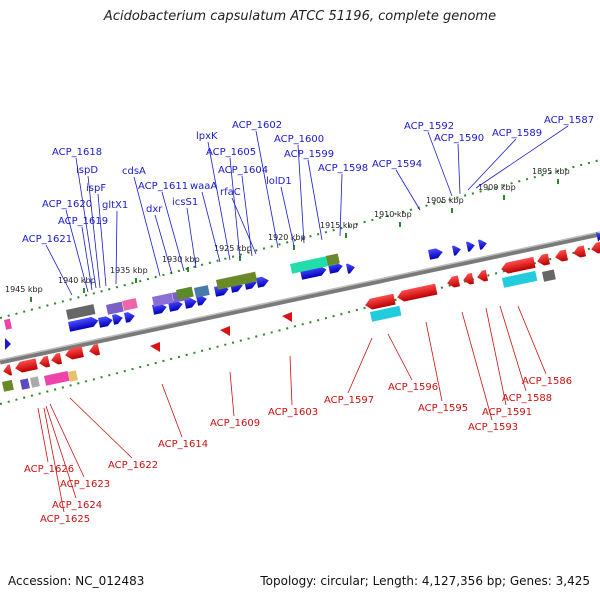 The image size is (600, 600). Describe the element at coordinates (287, 237) in the screenshot. I see `scale-tick-label: 1920 kbp` at that location.